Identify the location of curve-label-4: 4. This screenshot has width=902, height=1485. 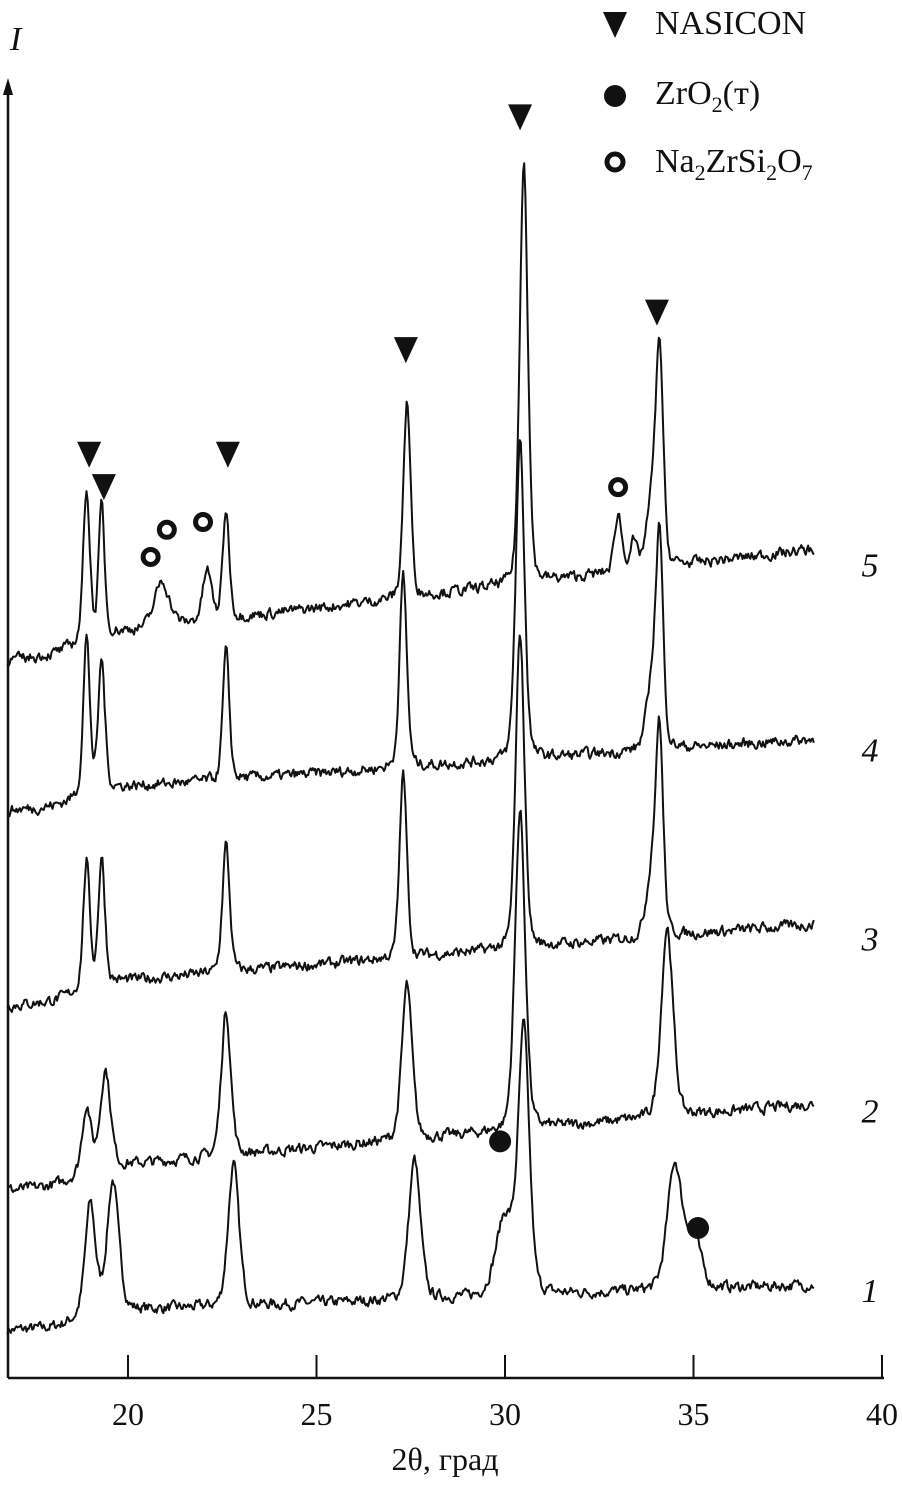
(870, 751).